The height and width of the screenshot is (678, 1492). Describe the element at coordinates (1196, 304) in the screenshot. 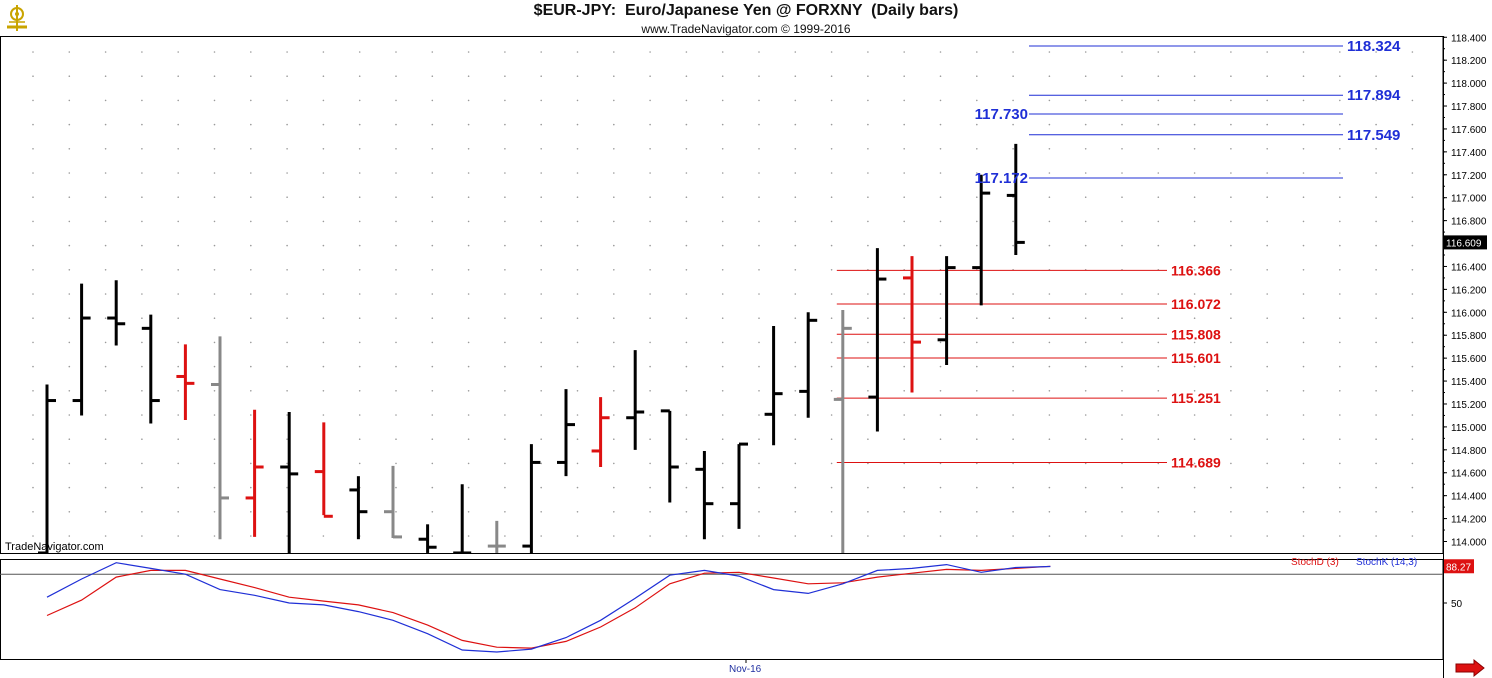

I see `support-level-label: 116.072` at that location.